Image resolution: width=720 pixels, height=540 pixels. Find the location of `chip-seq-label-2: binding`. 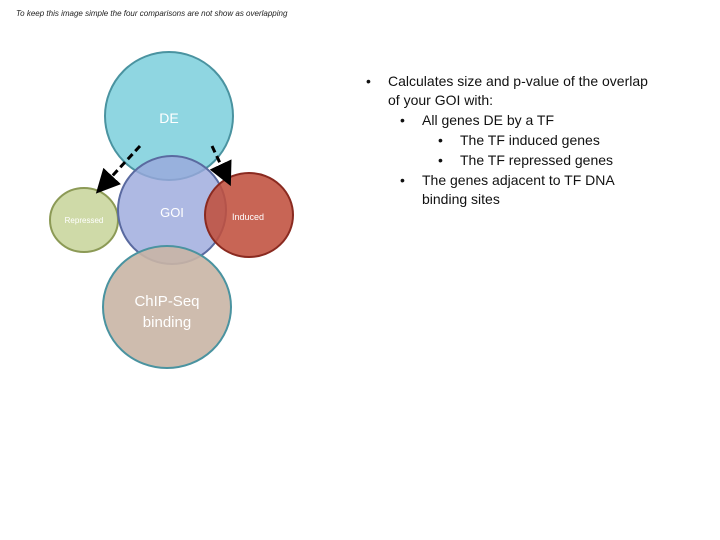

chip-seq-label-2: binding is located at coordinates (167, 322).